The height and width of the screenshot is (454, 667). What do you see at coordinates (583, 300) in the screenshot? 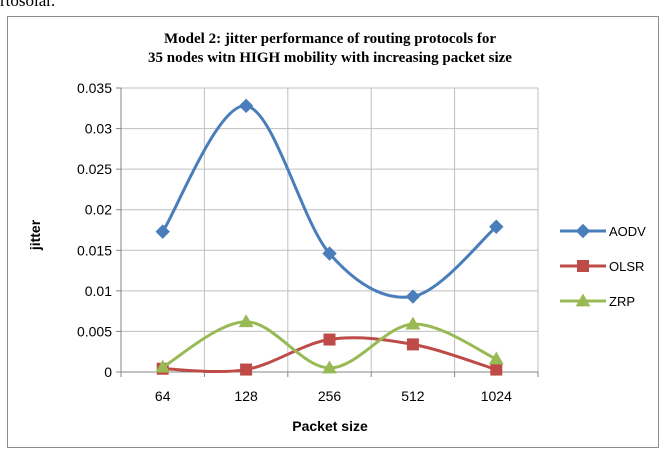
I see `legend-marker-zrp` at bounding box center [583, 300].